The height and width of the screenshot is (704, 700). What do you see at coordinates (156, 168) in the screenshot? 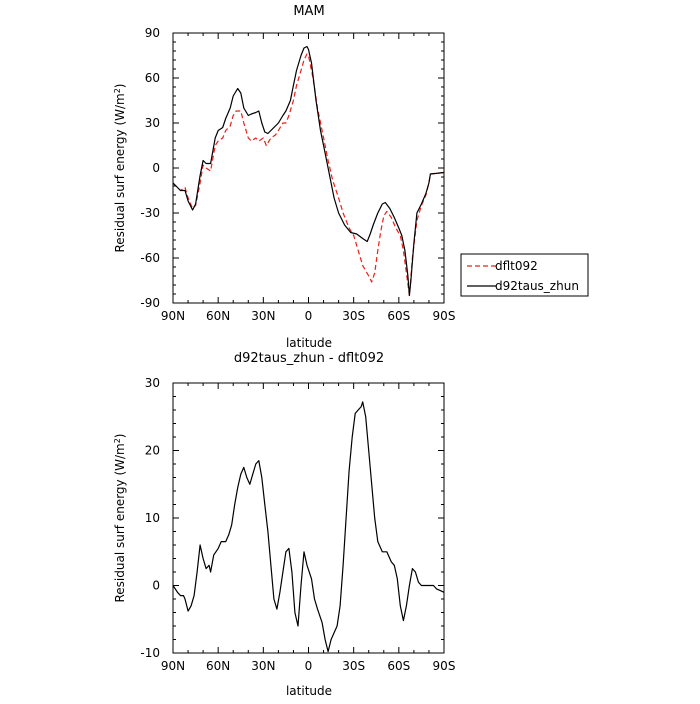
I see `y-tick-label-top: 0` at bounding box center [156, 168].